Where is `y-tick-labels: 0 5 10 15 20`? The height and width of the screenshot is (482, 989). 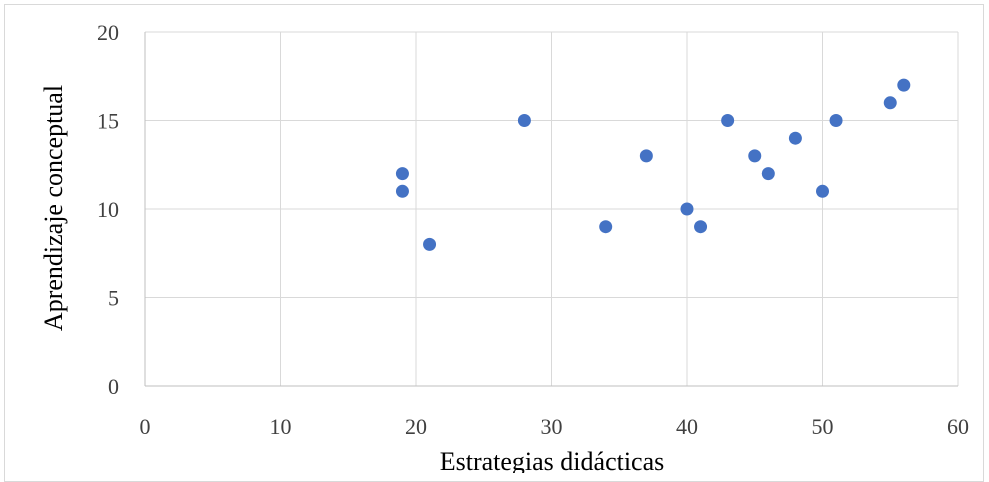
y-tick-labels: 0 5 10 15 20 is located at coordinates (108, 209).